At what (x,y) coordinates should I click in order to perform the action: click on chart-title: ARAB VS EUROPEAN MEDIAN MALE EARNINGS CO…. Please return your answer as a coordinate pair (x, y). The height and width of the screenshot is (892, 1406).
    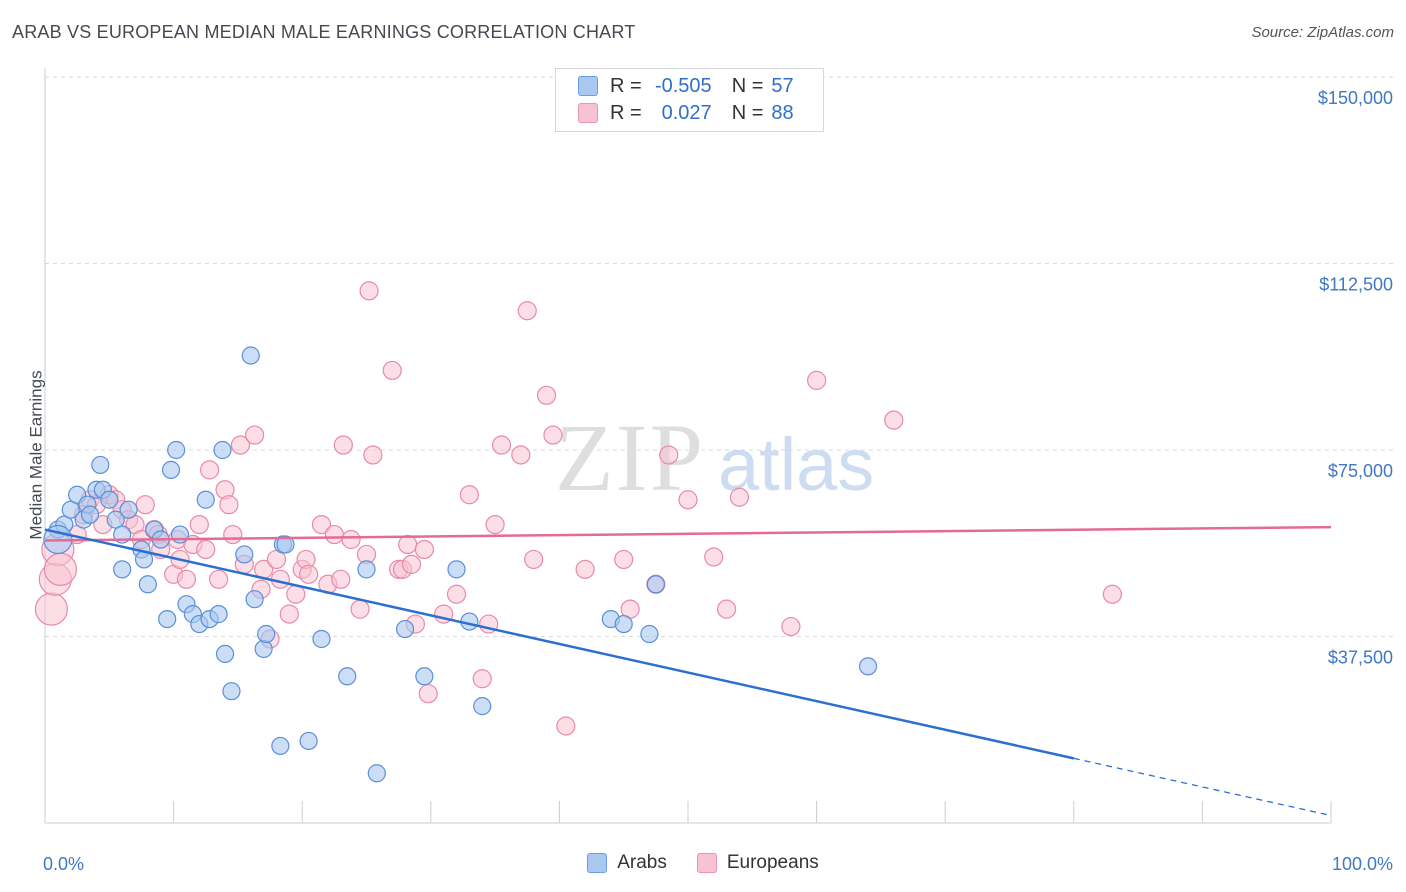
    Looking at the image, I should click on (324, 32).